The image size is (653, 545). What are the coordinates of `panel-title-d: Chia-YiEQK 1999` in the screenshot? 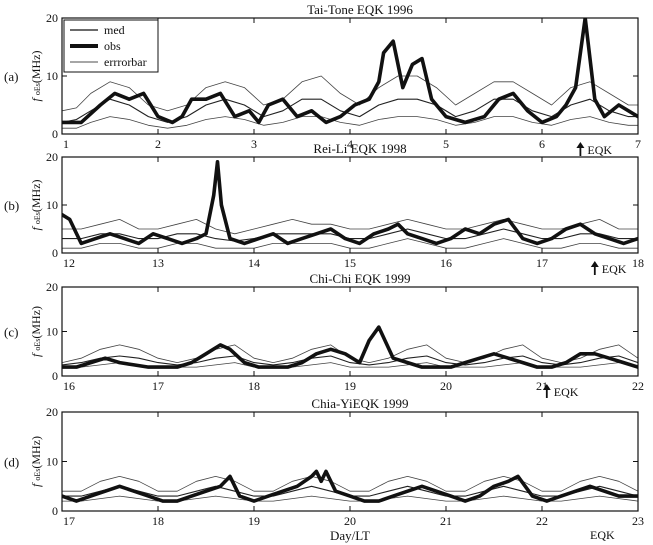 It's located at (359, 403).